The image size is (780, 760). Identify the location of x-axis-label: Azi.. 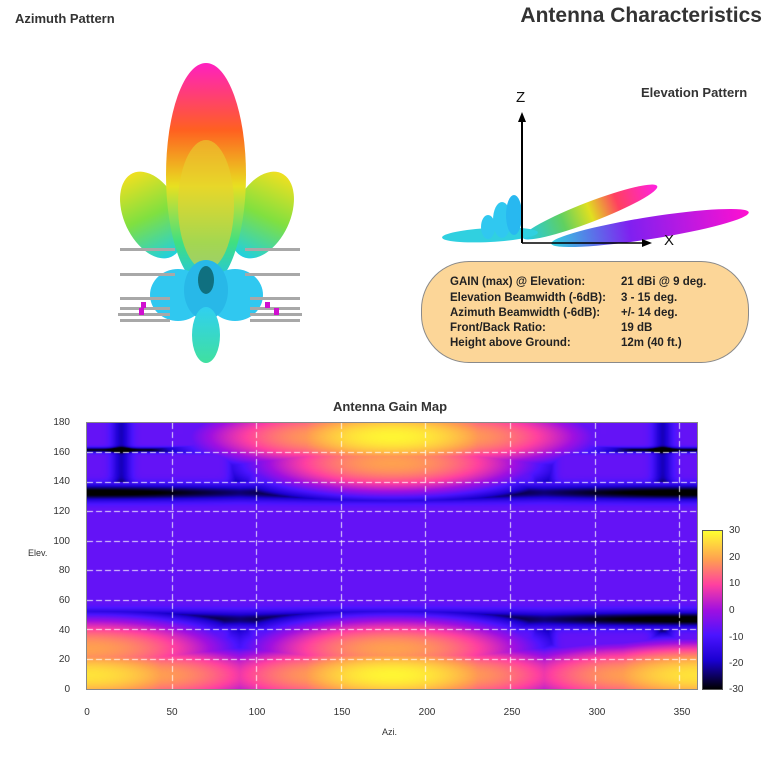
(390, 732).